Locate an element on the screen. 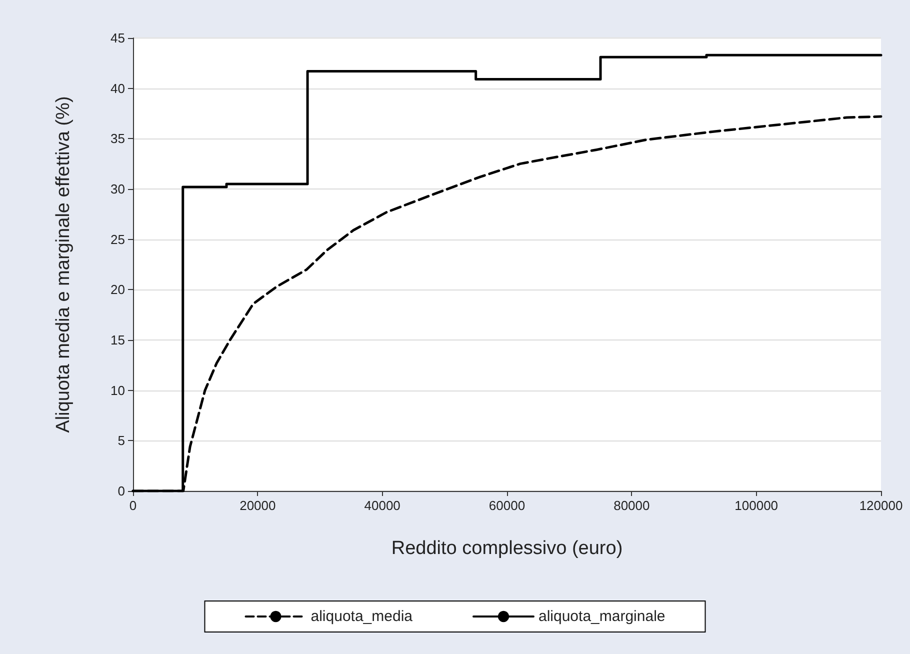 This screenshot has height=654, width=910. y-axis-title: Aliquota media e marginale effettiva (%) is located at coordinates (63, 264).